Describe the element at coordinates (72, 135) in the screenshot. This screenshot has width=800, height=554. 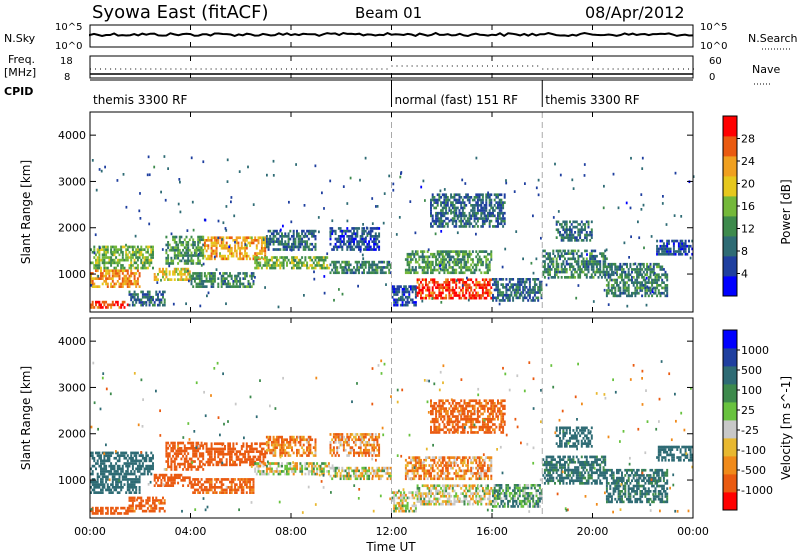
I see `y-tick-label: 4000` at that location.